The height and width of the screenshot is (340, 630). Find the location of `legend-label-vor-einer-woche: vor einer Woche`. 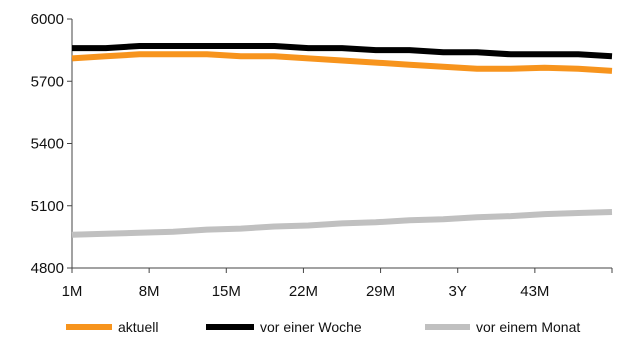

legend-label-vor-einer-woche: vor einer Woche is located at coordinates (311, 327).